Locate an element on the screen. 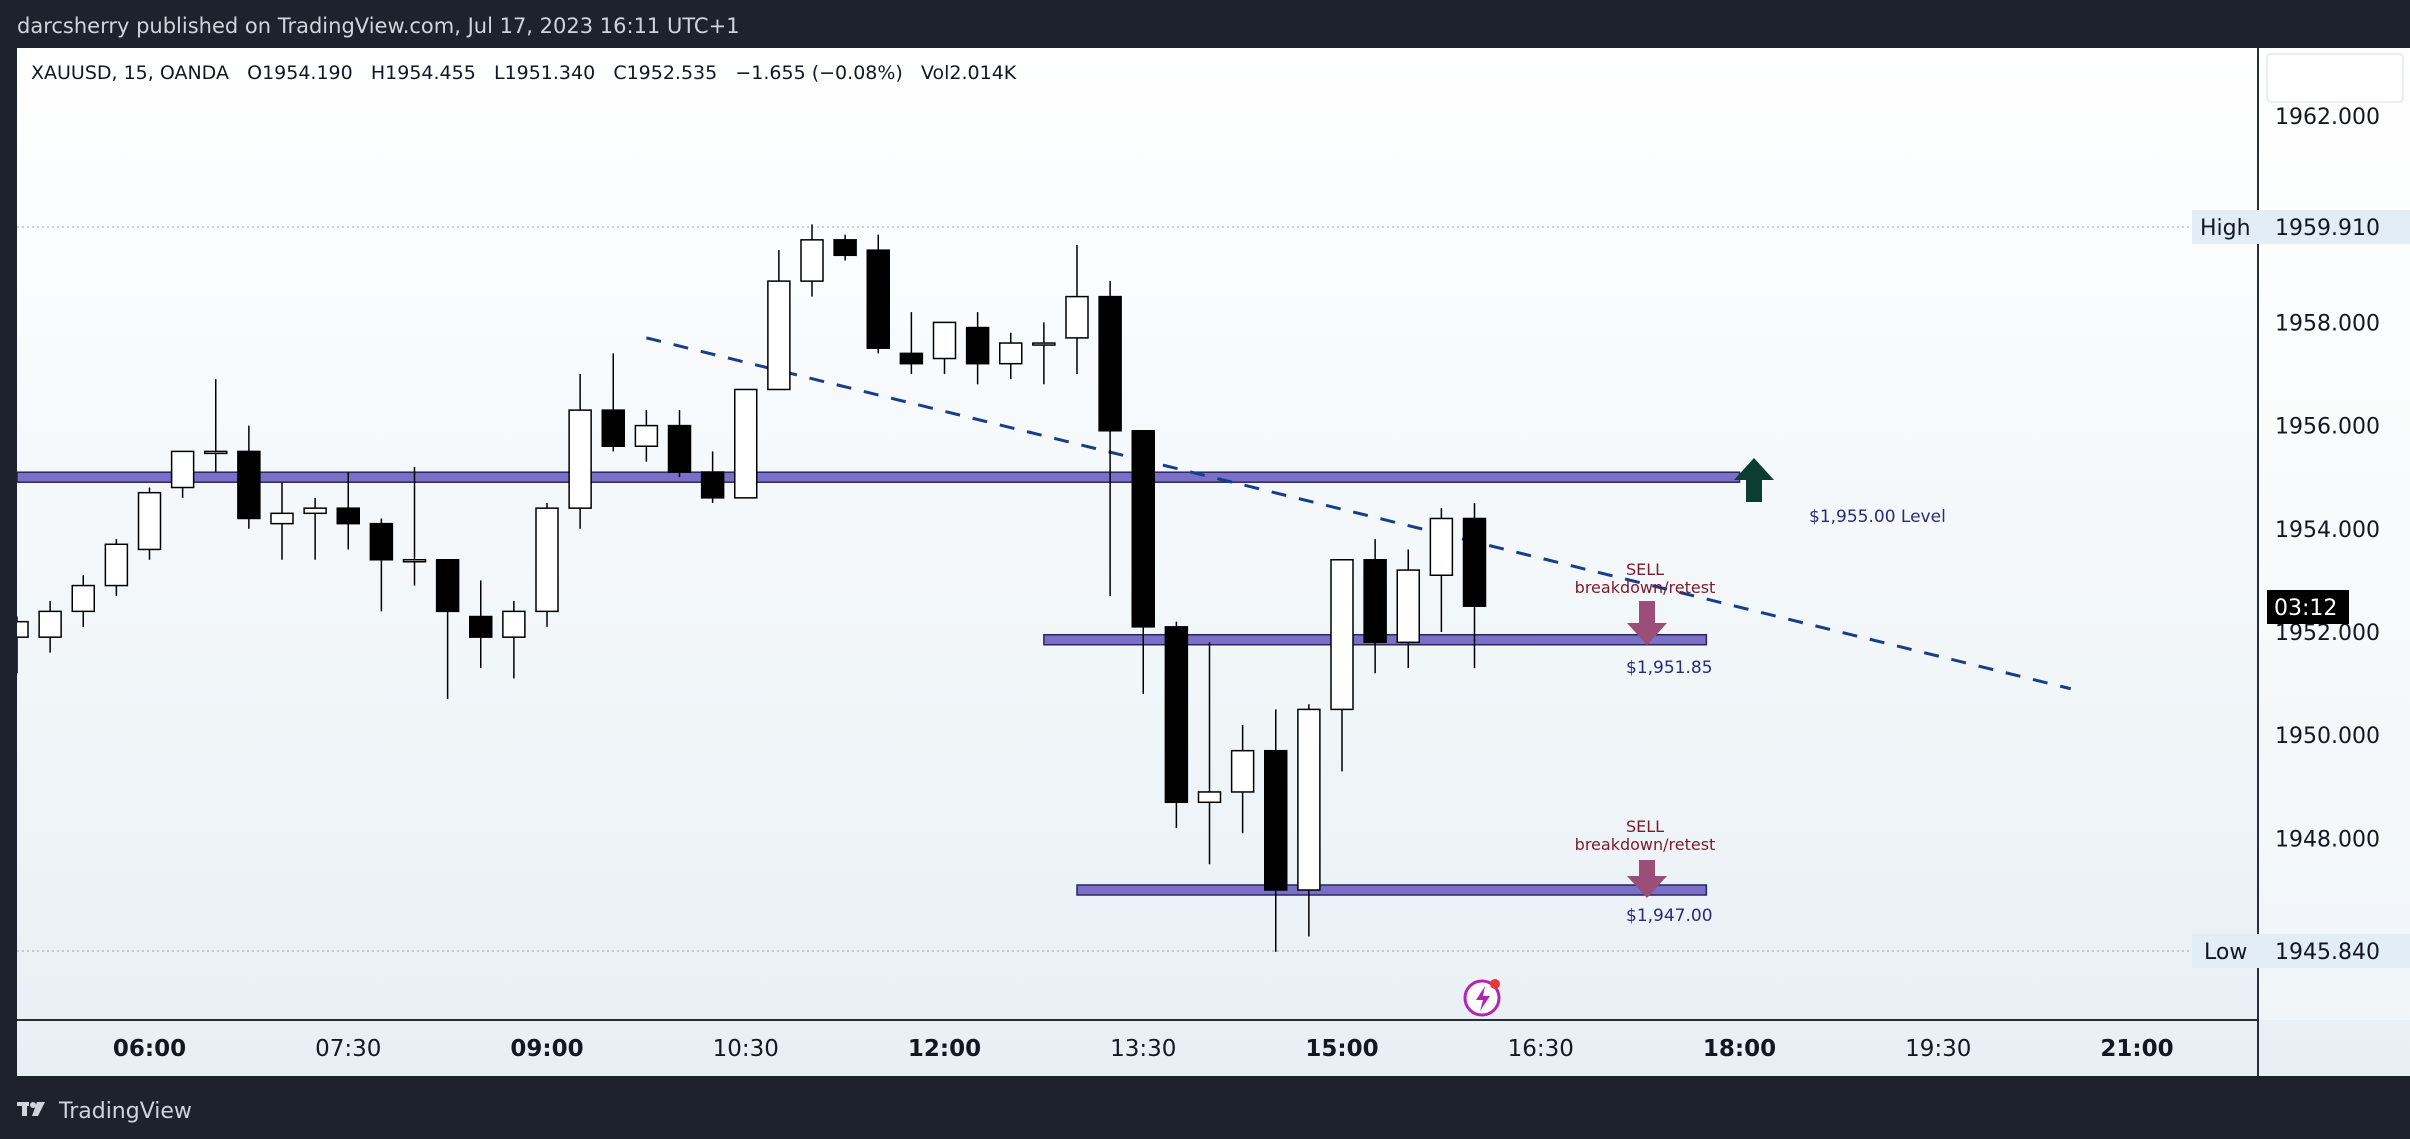 This screenshot has width=2410, height=1139. time-tick-label: 09:00 is located at coordinates (546, 1049).